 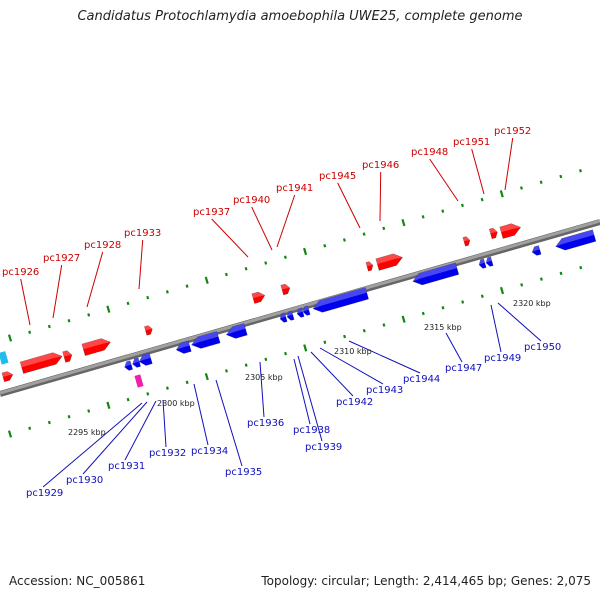 I want to click on reverse-gene-label: pc1934, so click(x=209, y=451).